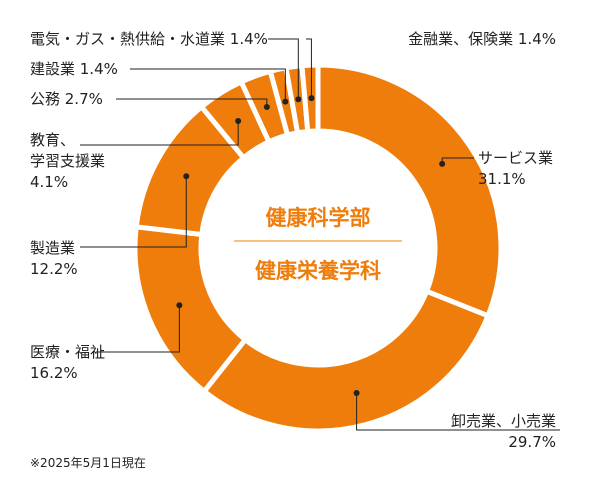 Image resolution: width=600 pixels, height=484 pixels. What do you see at coordinates (515, 168) in the screenshot?
I see `slice-label-0: サービス業 31.1%` at bounding box center [515, 168].